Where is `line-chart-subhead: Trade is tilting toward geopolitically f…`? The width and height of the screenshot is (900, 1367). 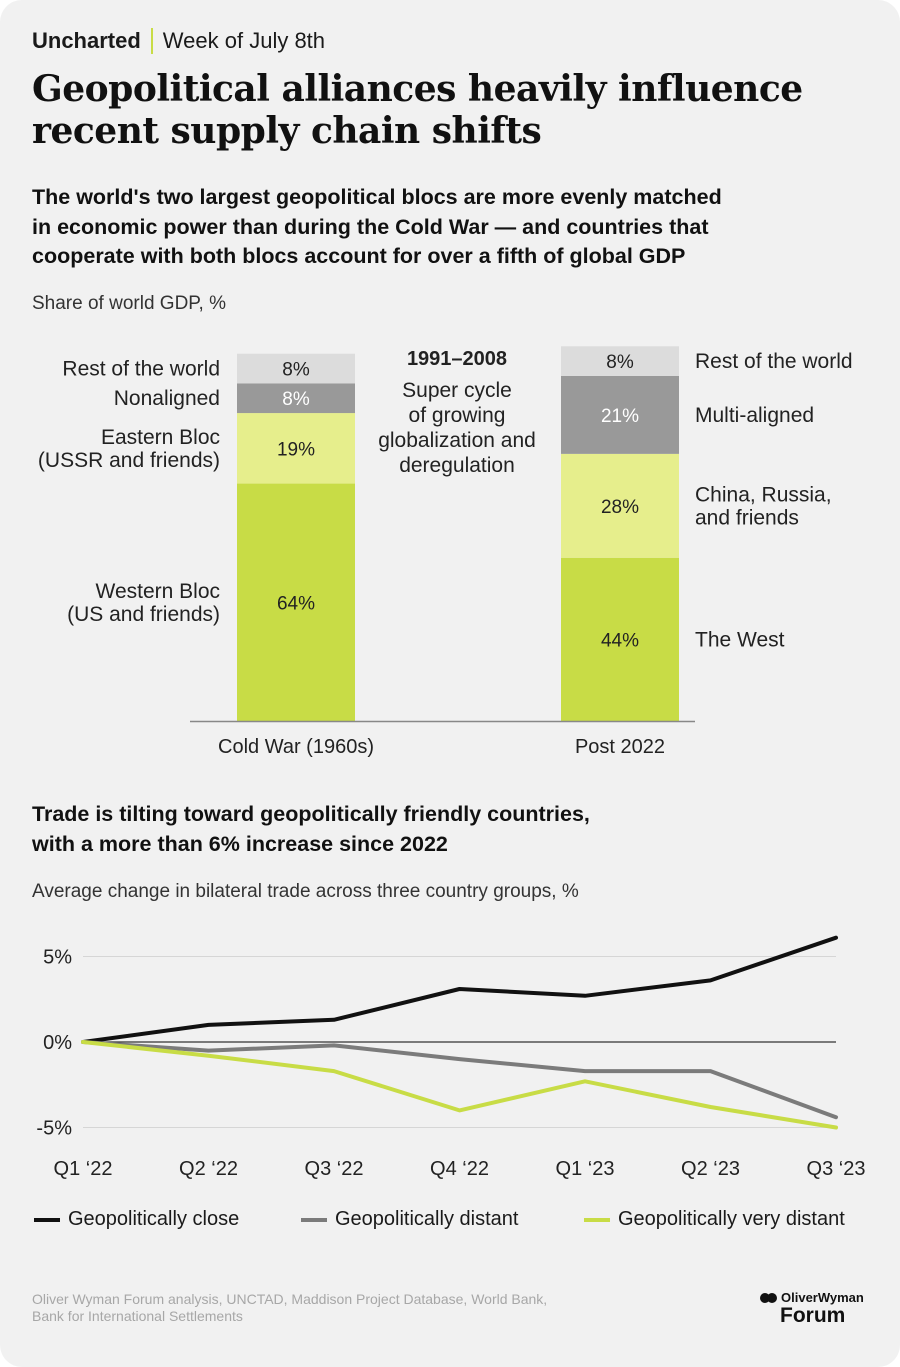 line-chart-subhead: Trade is tilting toward geopolitically f… is located at coordinates (452, 829).